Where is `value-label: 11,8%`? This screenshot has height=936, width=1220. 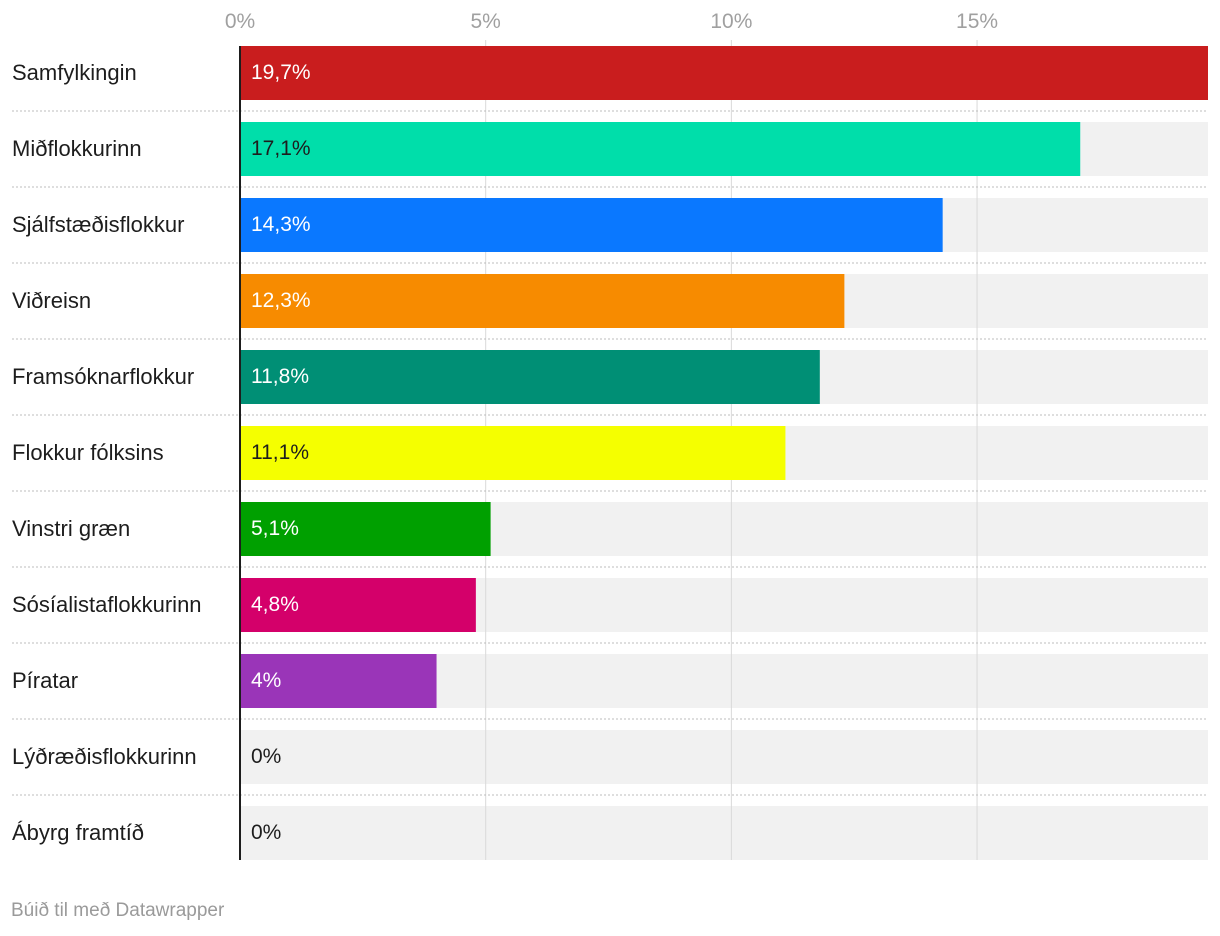 value-label: 11,8% is located at coordinates (280, 376).